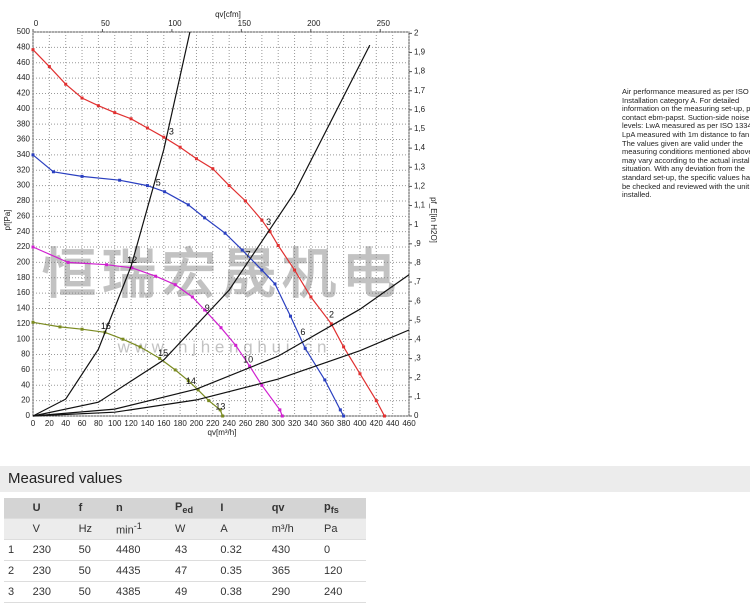 This screenshot has width=750, height=603. I want to click on y-tick-label: 240, so click(24, 231).